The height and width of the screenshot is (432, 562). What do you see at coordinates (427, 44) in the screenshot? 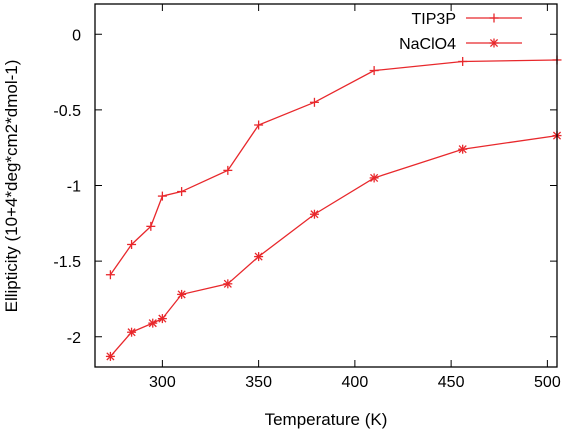
I see `legend-label: NaClO4` at bounding box center [427, 44].